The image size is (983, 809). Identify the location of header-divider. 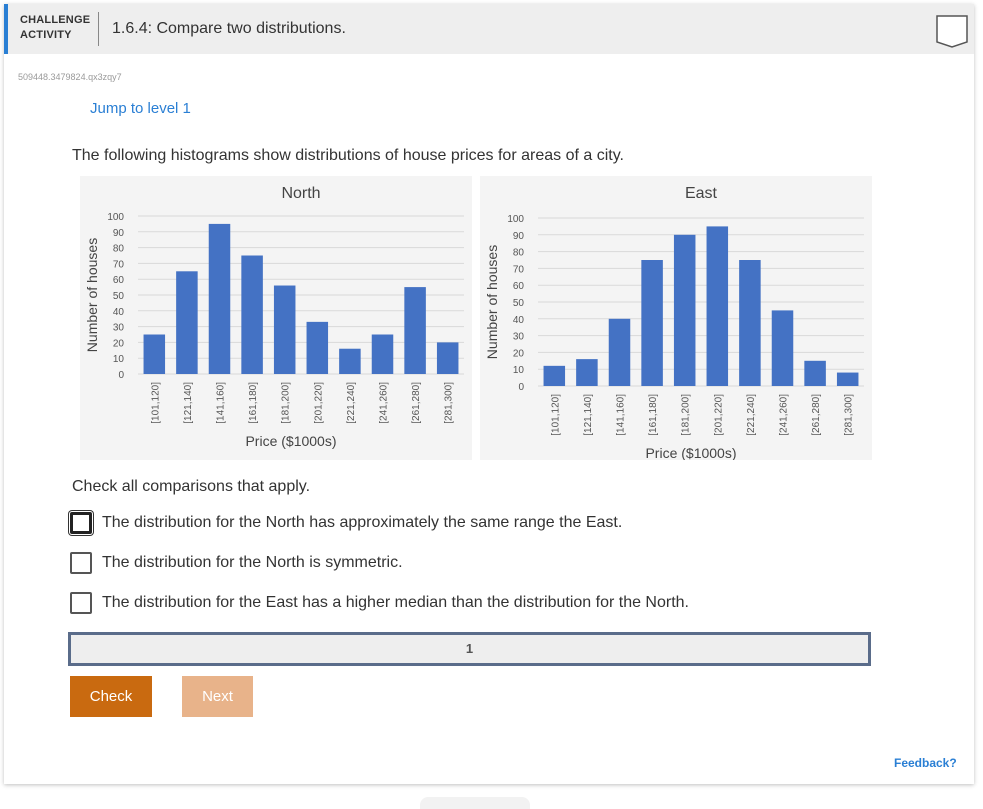
(98, 29).